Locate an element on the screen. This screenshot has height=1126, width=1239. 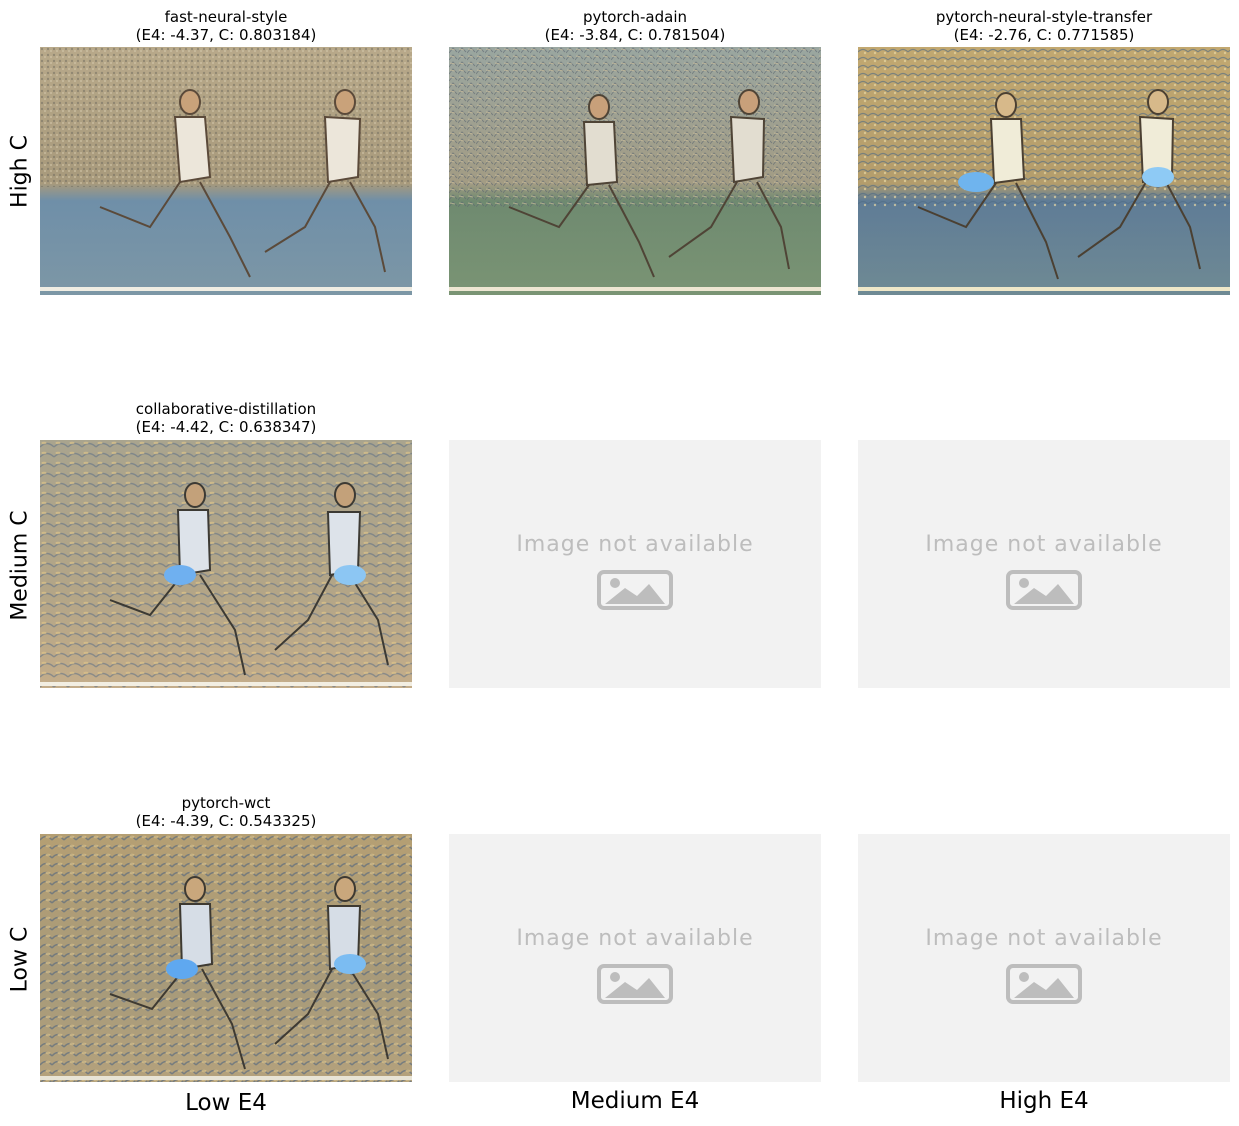
panel-title-method: collaborative-distillation is located at coordinates (226, 409).